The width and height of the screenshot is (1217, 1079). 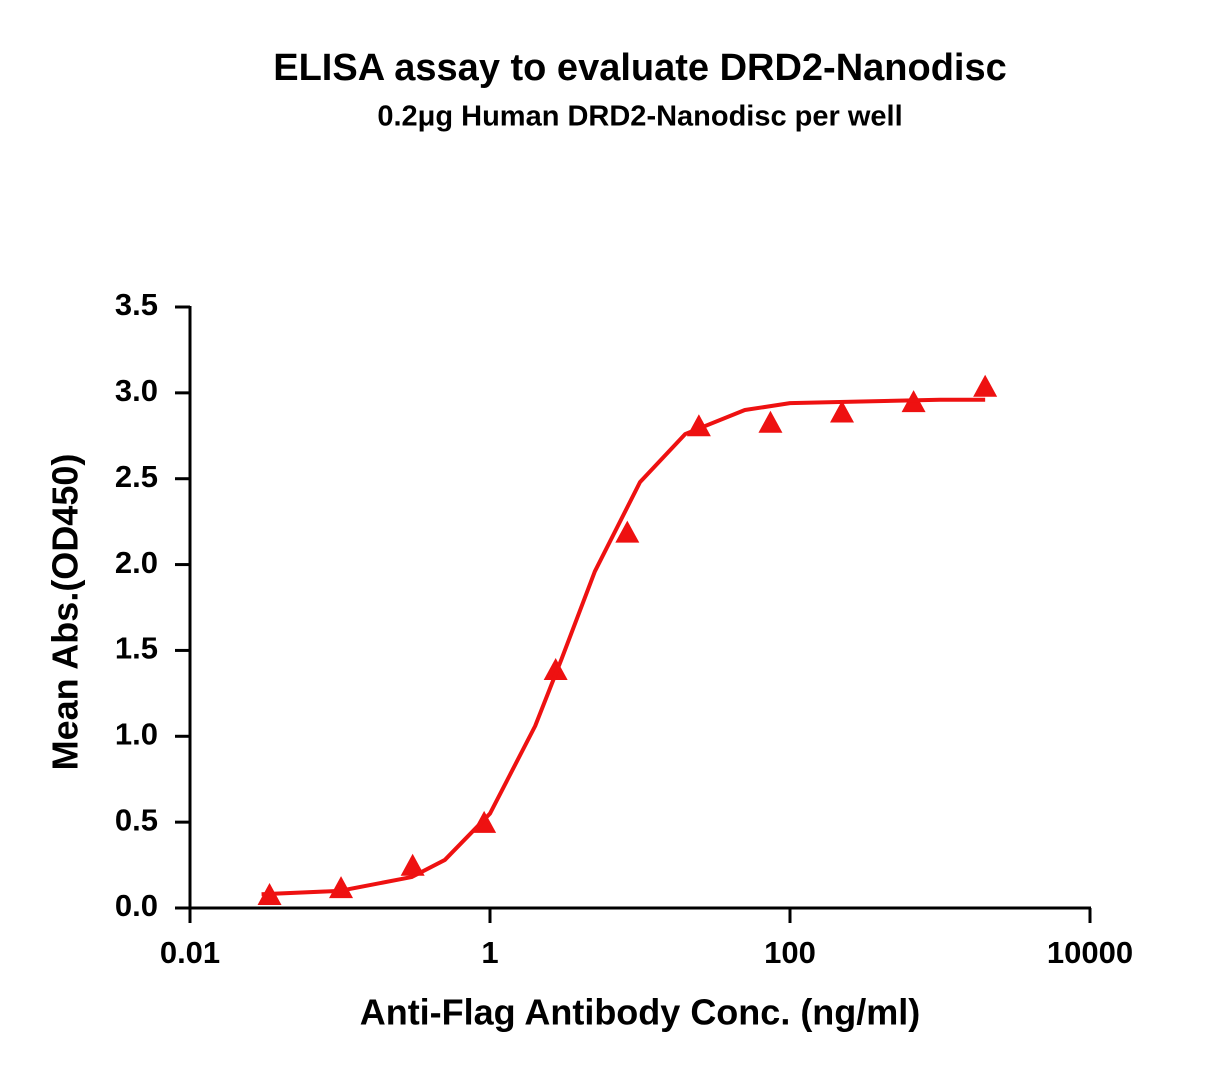 What do you see at coordinates (136, 905) in the screenshot?
I see `y-tick-label: 0.0` at bounding box center [136, 905].